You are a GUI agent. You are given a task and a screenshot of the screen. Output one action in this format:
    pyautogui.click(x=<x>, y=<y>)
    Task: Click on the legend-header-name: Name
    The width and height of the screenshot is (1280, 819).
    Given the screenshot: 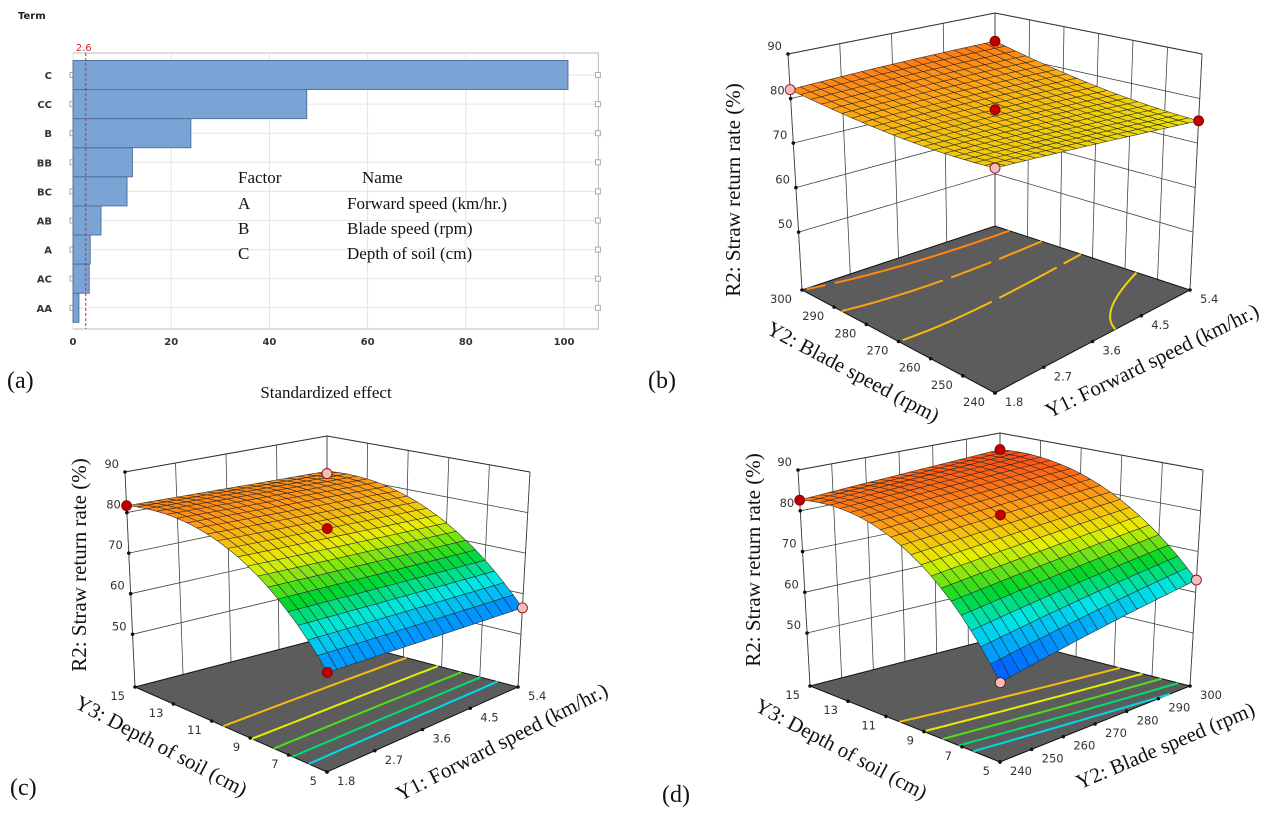 What is the action you would take?
    pyautogui.click(x=382, y=177)
    